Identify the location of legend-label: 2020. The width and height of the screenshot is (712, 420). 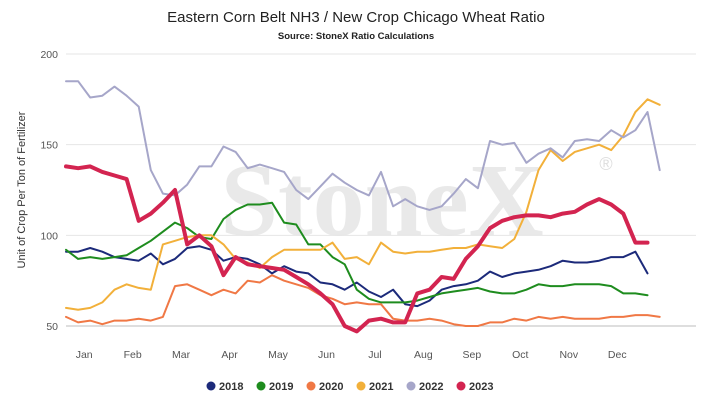
(331, 387).